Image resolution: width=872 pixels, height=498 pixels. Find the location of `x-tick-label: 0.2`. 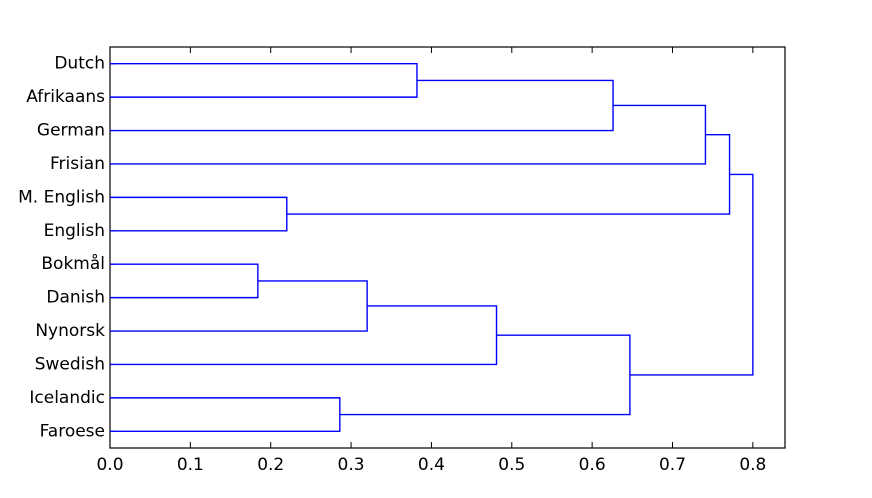

x-tick-label: 0.2 is located at coordinates (270, 465).